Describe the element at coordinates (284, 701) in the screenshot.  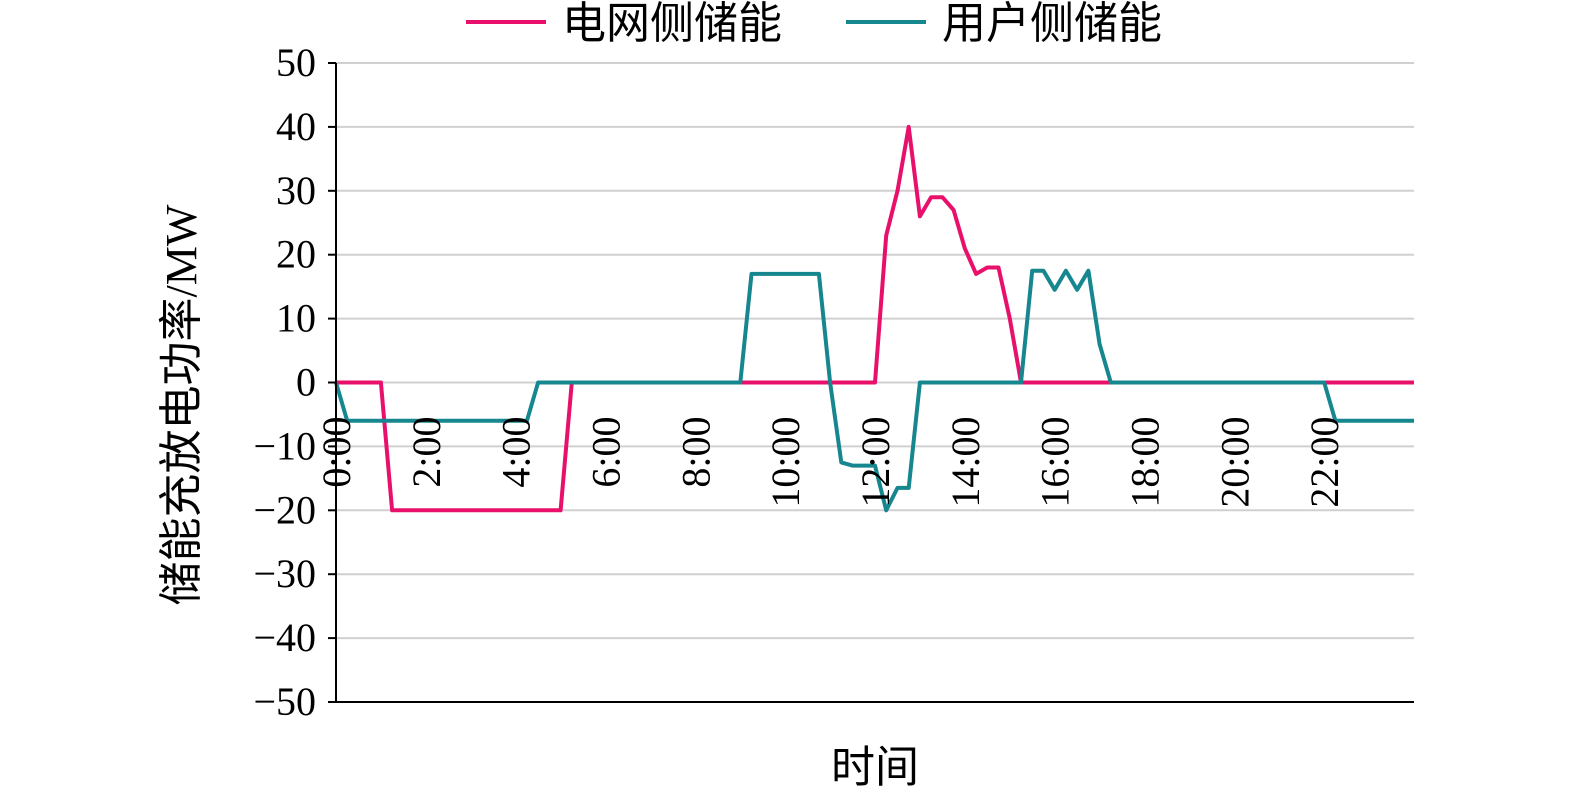
I see `y-tick-label: −50` at that location.